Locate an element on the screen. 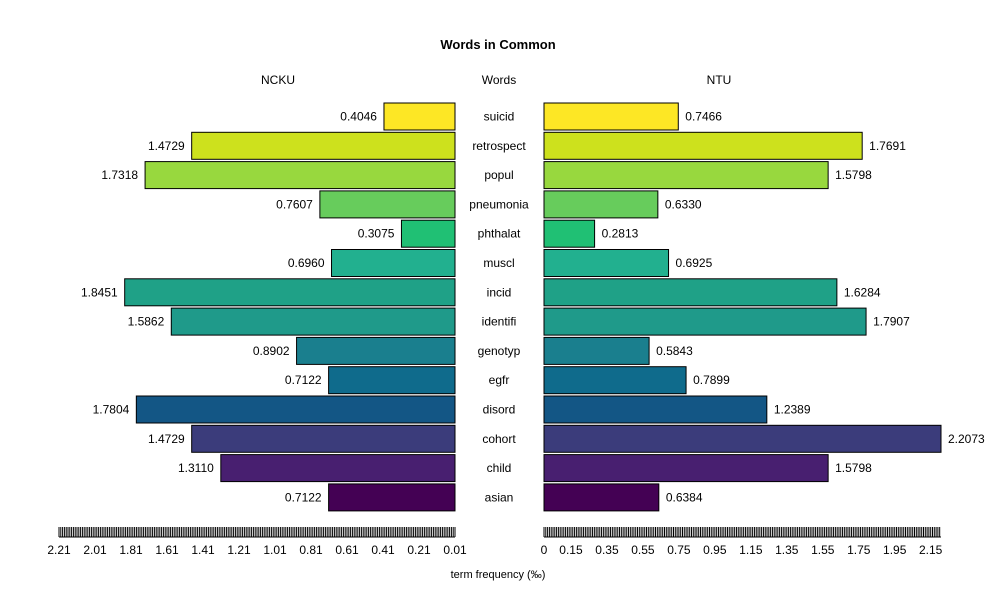 The width and height of the screenshot is (1000, 600). word-cohort: cohort is located at coordinates (499, 439).